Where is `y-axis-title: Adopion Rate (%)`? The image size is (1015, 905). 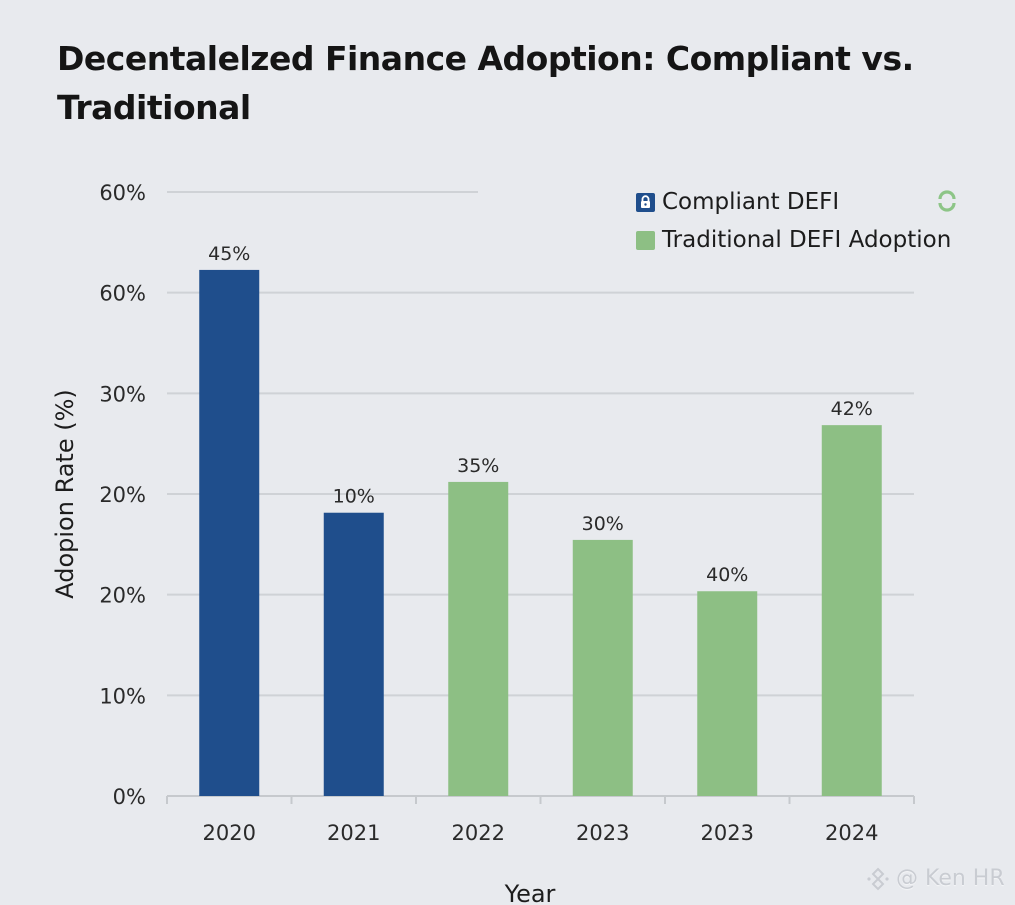
y-axis-title: Adopion Rate (%) is located at coordinates (65, 494).